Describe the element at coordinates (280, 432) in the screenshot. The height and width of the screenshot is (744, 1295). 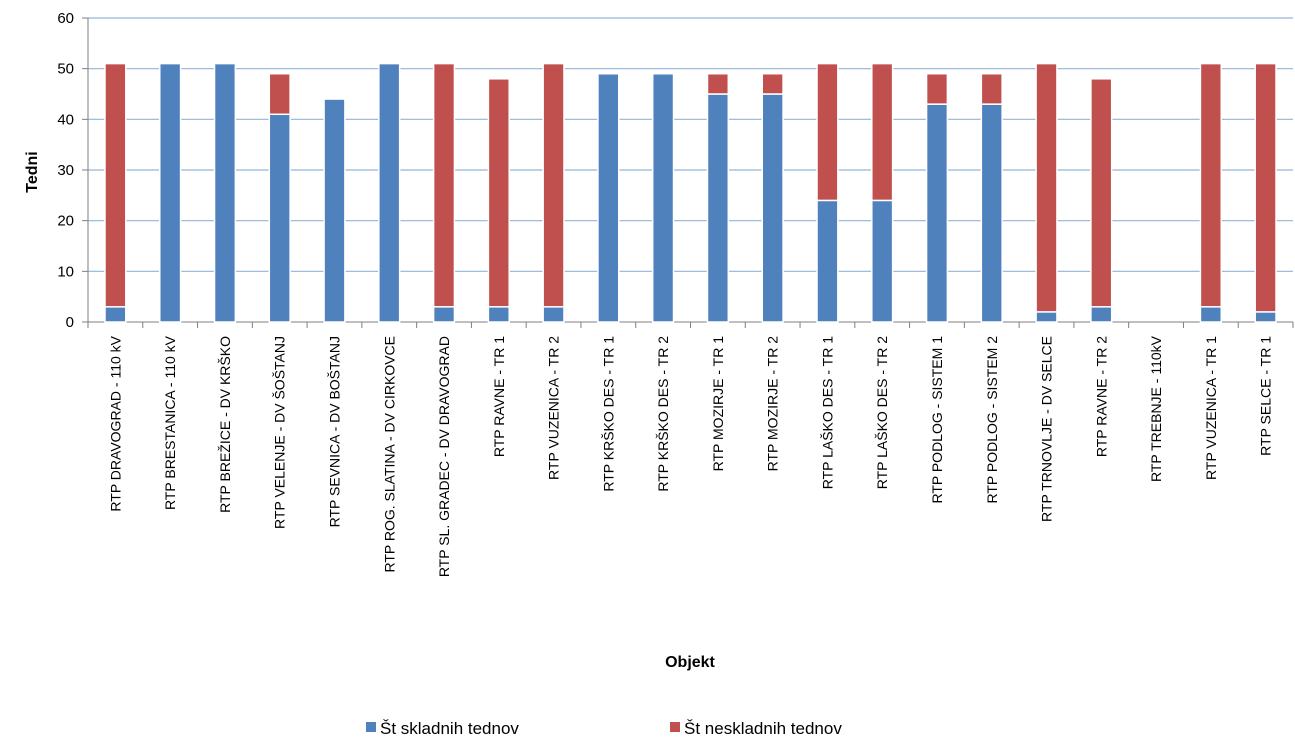
I see `x-tick-label: RTP VELENJE - DV ŠOŠTANJ` at that location.